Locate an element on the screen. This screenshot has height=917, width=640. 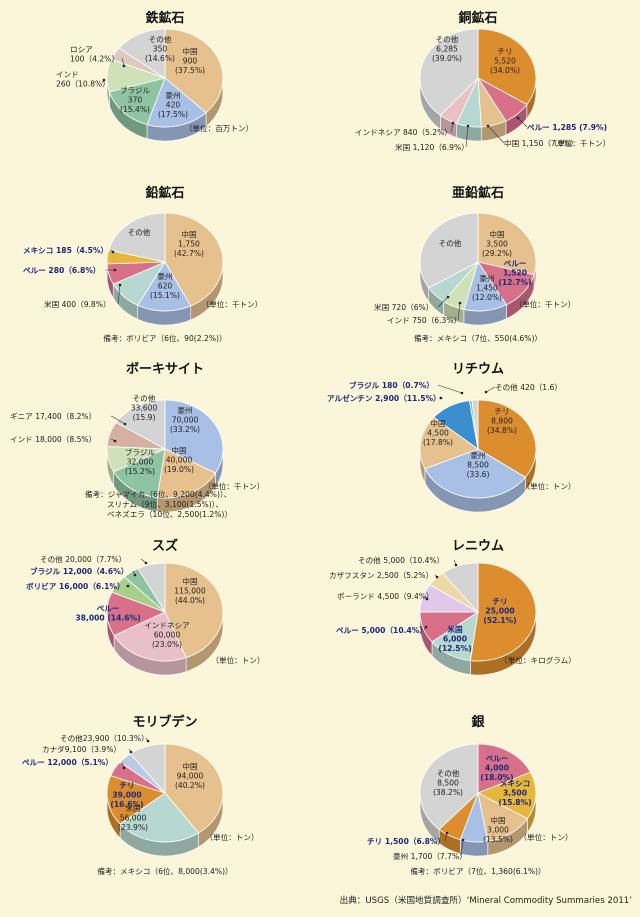
slice-label-line: インド 750（6.3%） is located at coordinates (424, 320).